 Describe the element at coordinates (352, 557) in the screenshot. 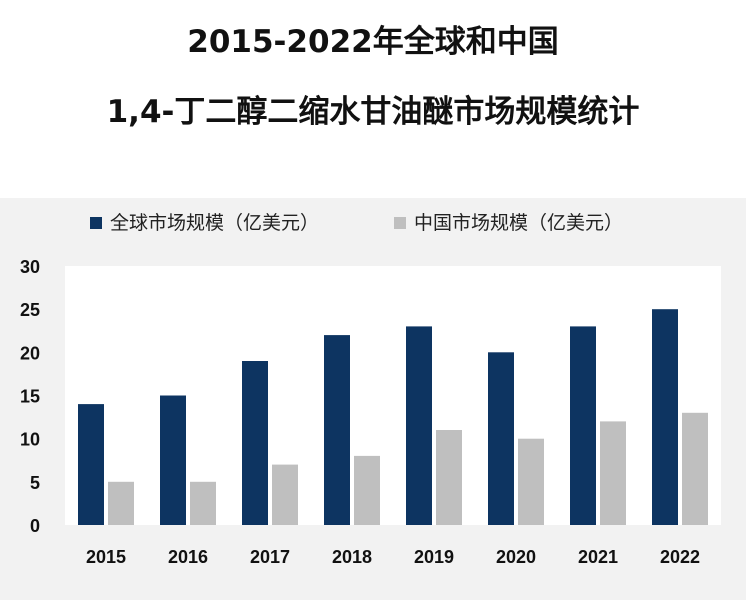

I see `x-tick-label: 2018` at that location.